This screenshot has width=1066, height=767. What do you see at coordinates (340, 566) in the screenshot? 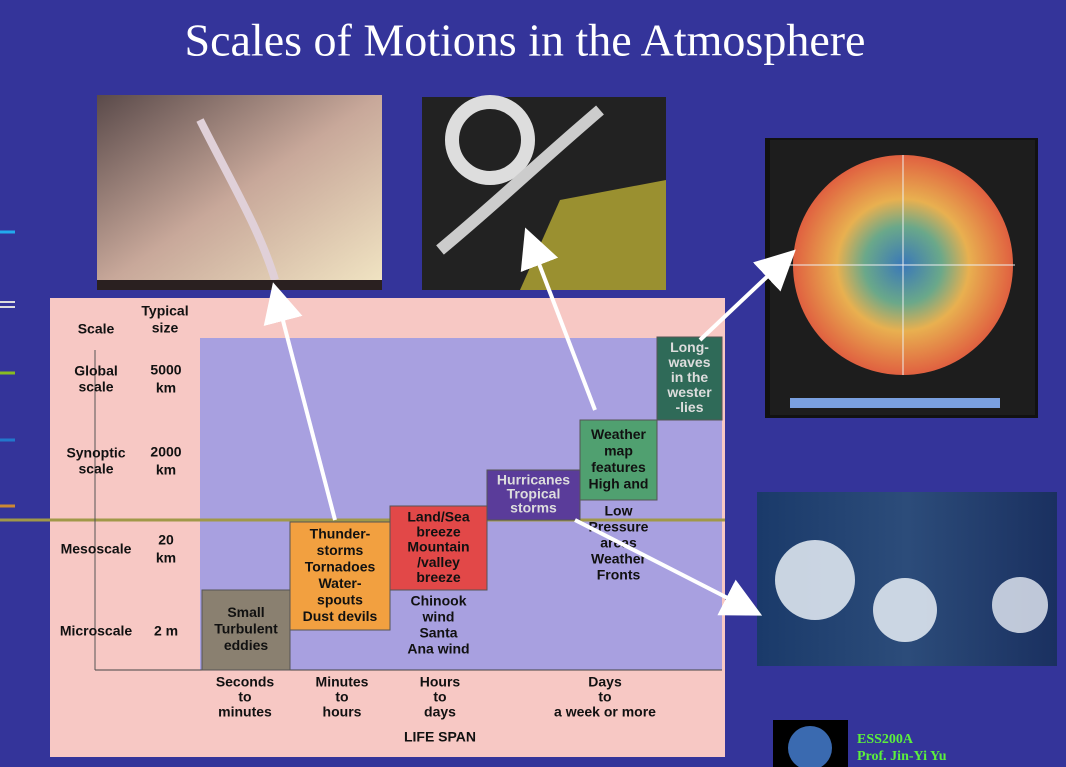
I see `box-text: Tornadoes` at bounding box center [340, 566].